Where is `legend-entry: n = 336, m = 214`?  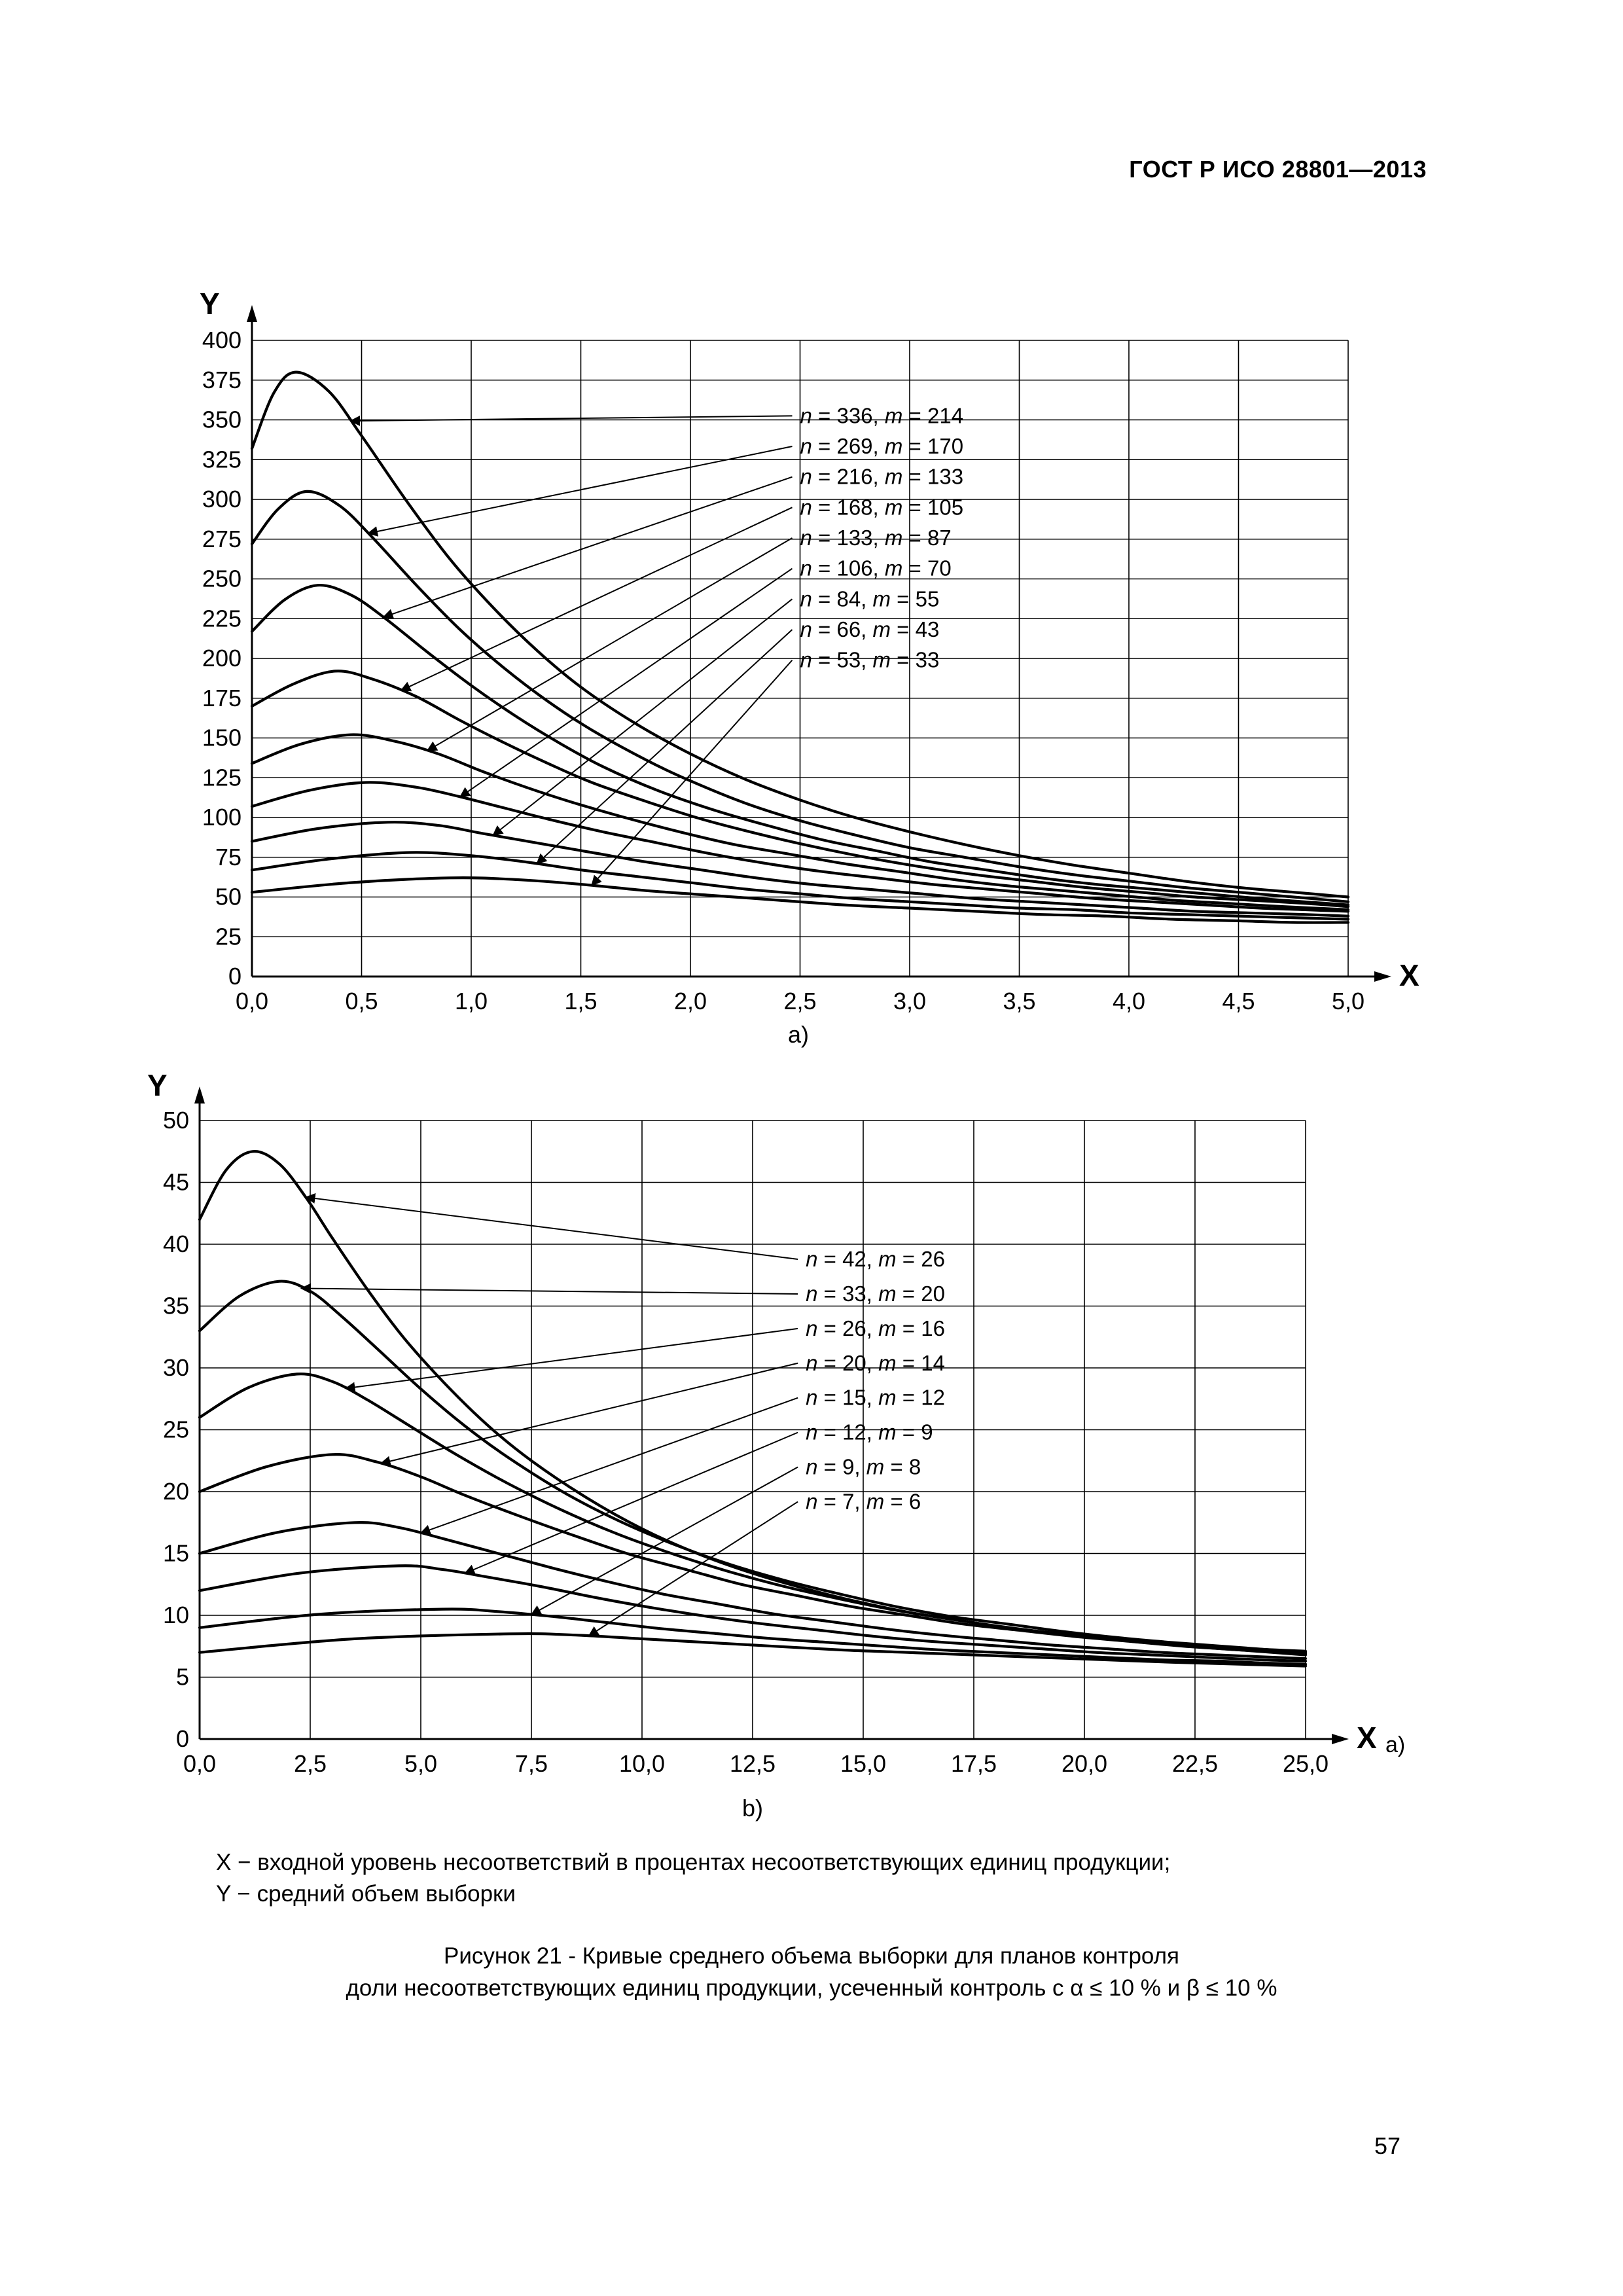
legend-entry: n = 336, m = 214 is located at coordinates (882, 415).